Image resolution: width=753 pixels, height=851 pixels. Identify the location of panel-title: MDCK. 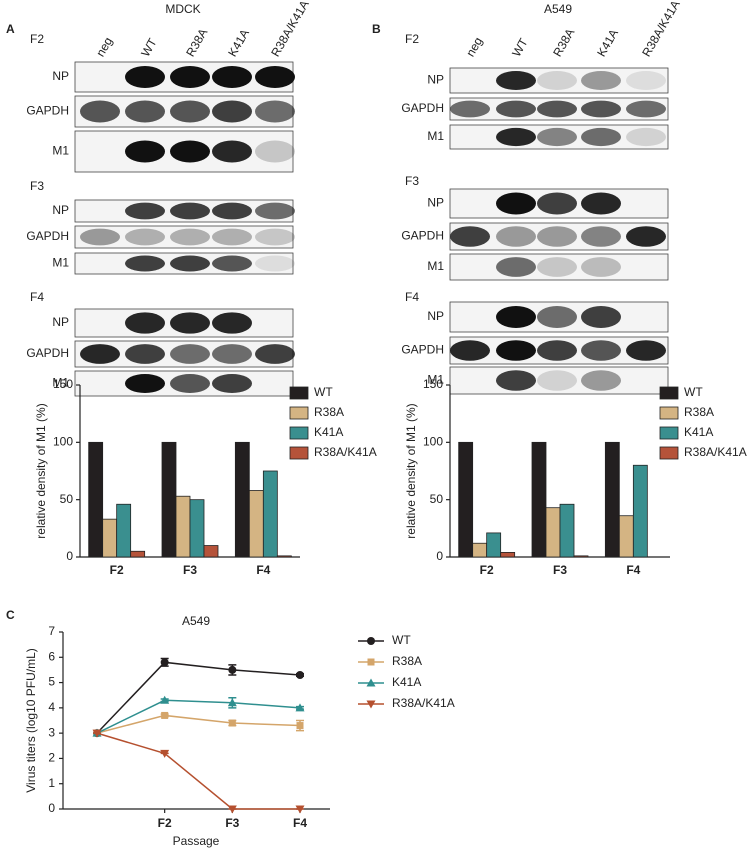
(182, 9).